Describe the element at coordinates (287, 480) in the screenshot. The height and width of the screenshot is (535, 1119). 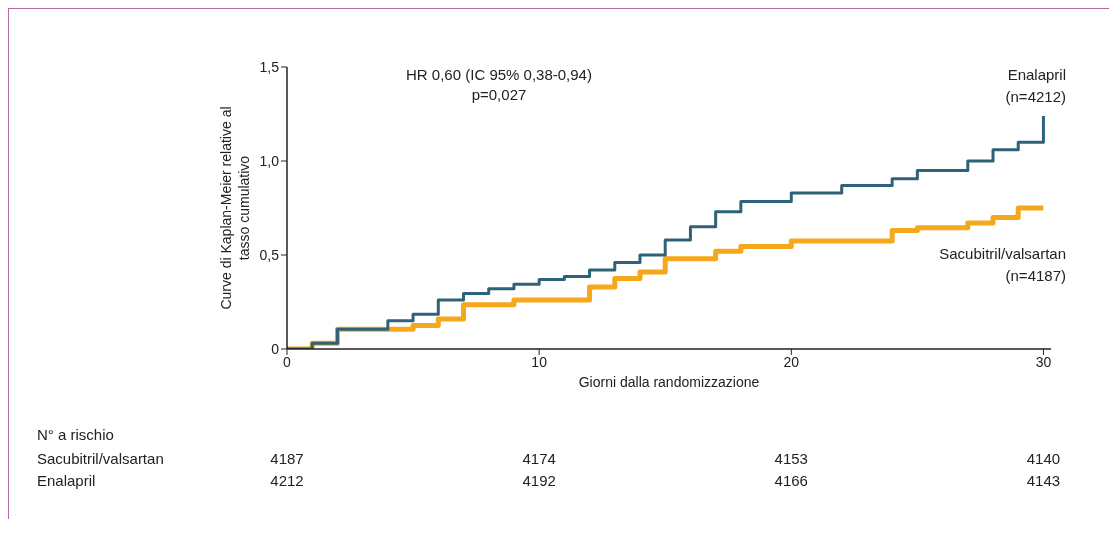
I see `text: 4212` at that location.